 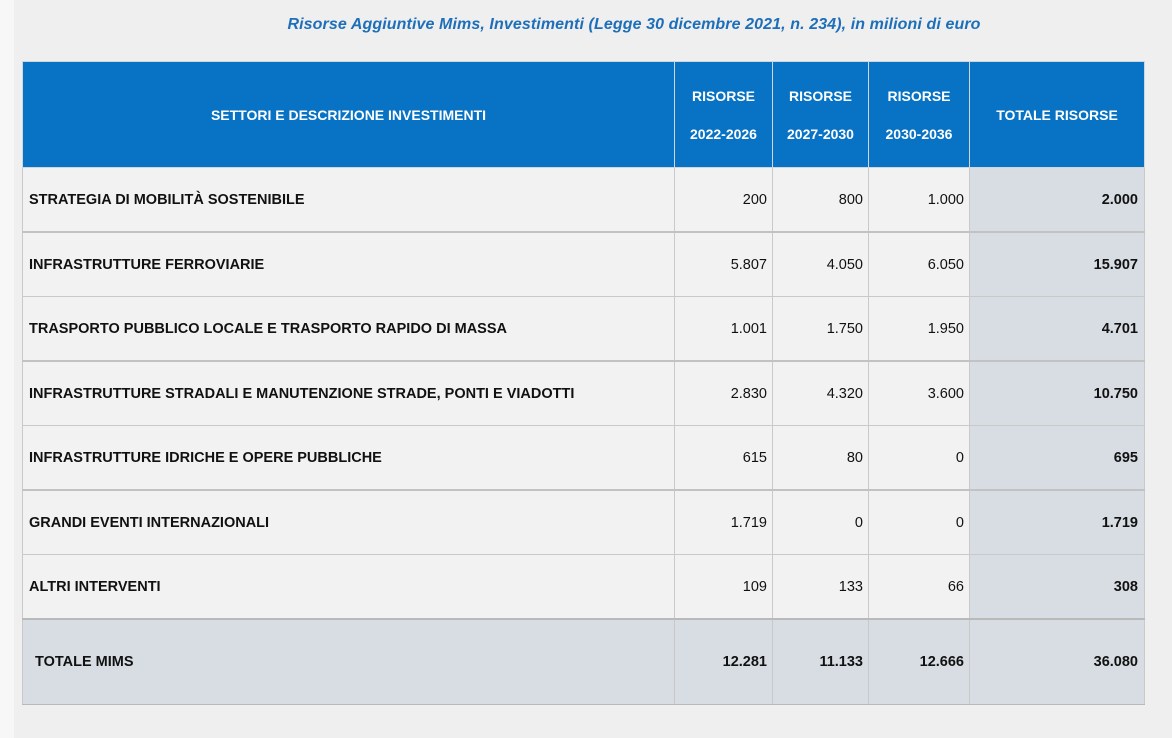 What do you see at coordinates (919, 587) in the screenshot?
I see `row-value-2030-2036: 66` at bounding box center [919, 587].